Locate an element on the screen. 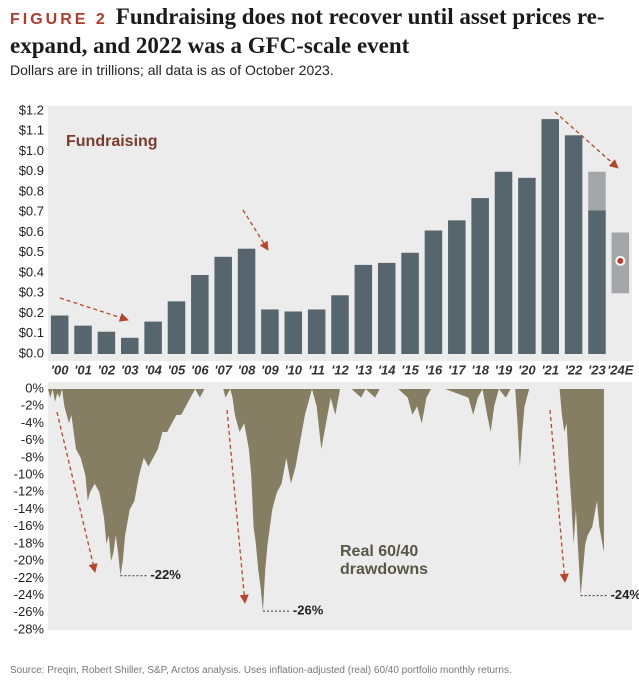 This screenshot has height=688, width=639. y-tick-label: -4% is located at coordinates (33, 422).